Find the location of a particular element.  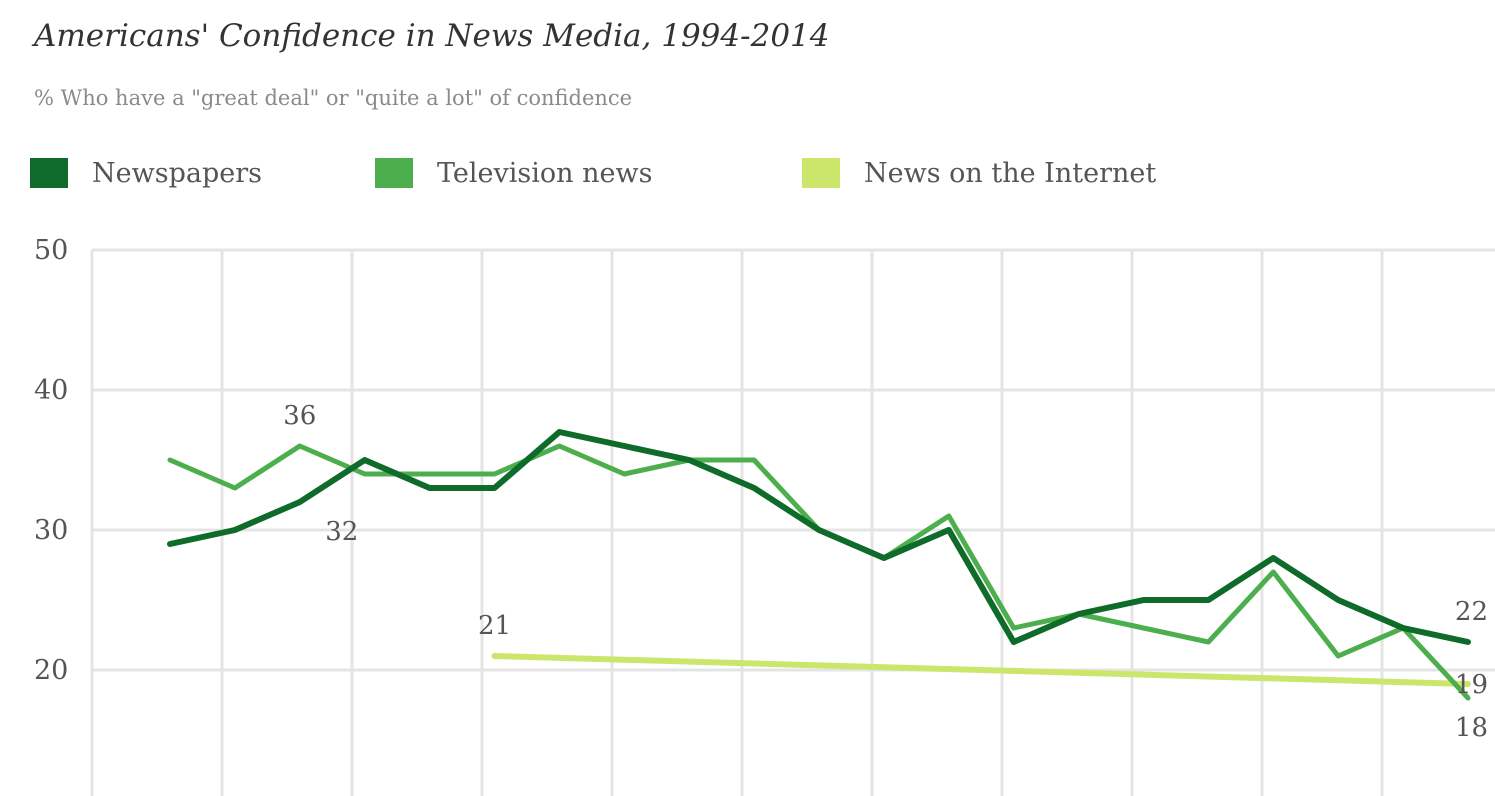

data-label-22: 22 is located at coordinates (1471, 612).